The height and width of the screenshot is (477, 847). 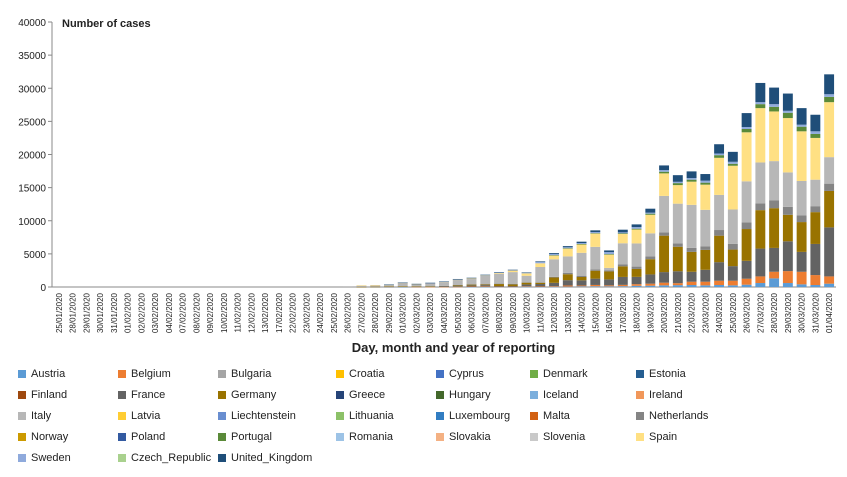 What do you see at coordinates (458, 312) in the screenshot?
I see `x-tick-label: 05/03/2020` at bounding box center [458, 312].